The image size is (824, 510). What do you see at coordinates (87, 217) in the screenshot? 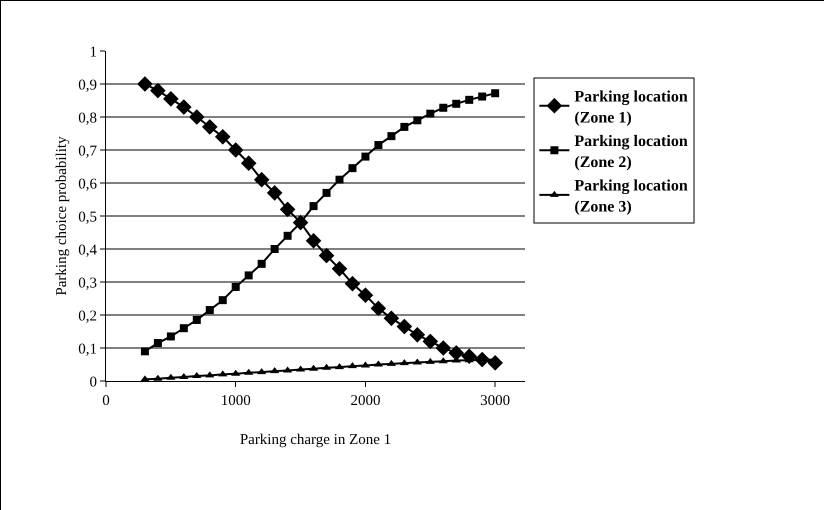
I see `y-tick-label: 0,5` at bounding box center [87, 217].